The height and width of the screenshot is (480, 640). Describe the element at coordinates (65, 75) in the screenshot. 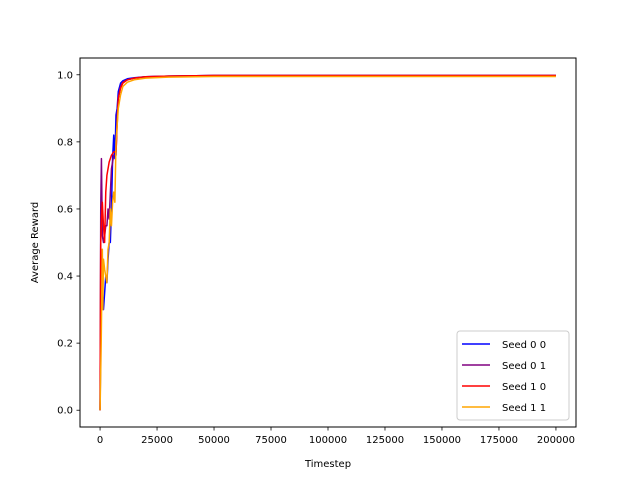

I see `y-tick-label: 1.0` at that location.